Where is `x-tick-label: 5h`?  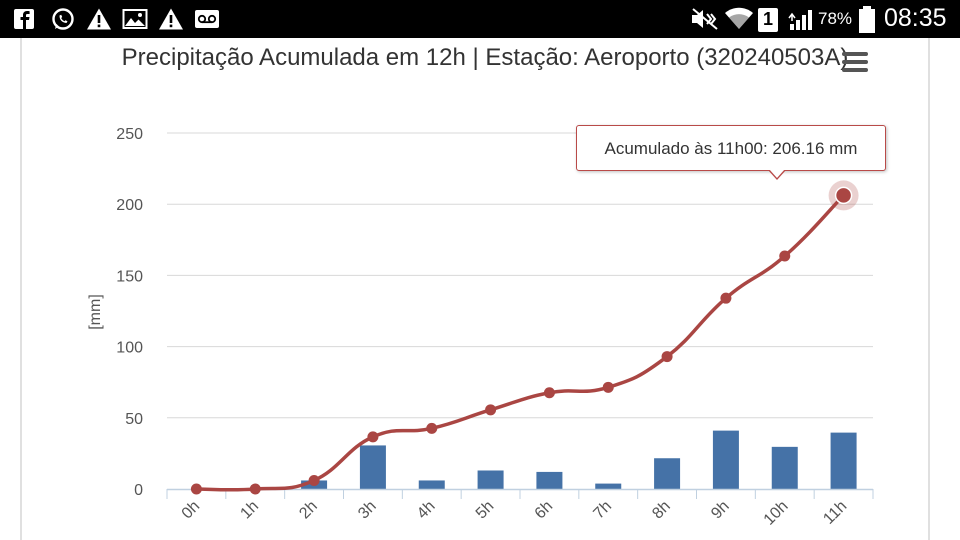 x-tick-label: 5h is located at coordinates (485, 510).